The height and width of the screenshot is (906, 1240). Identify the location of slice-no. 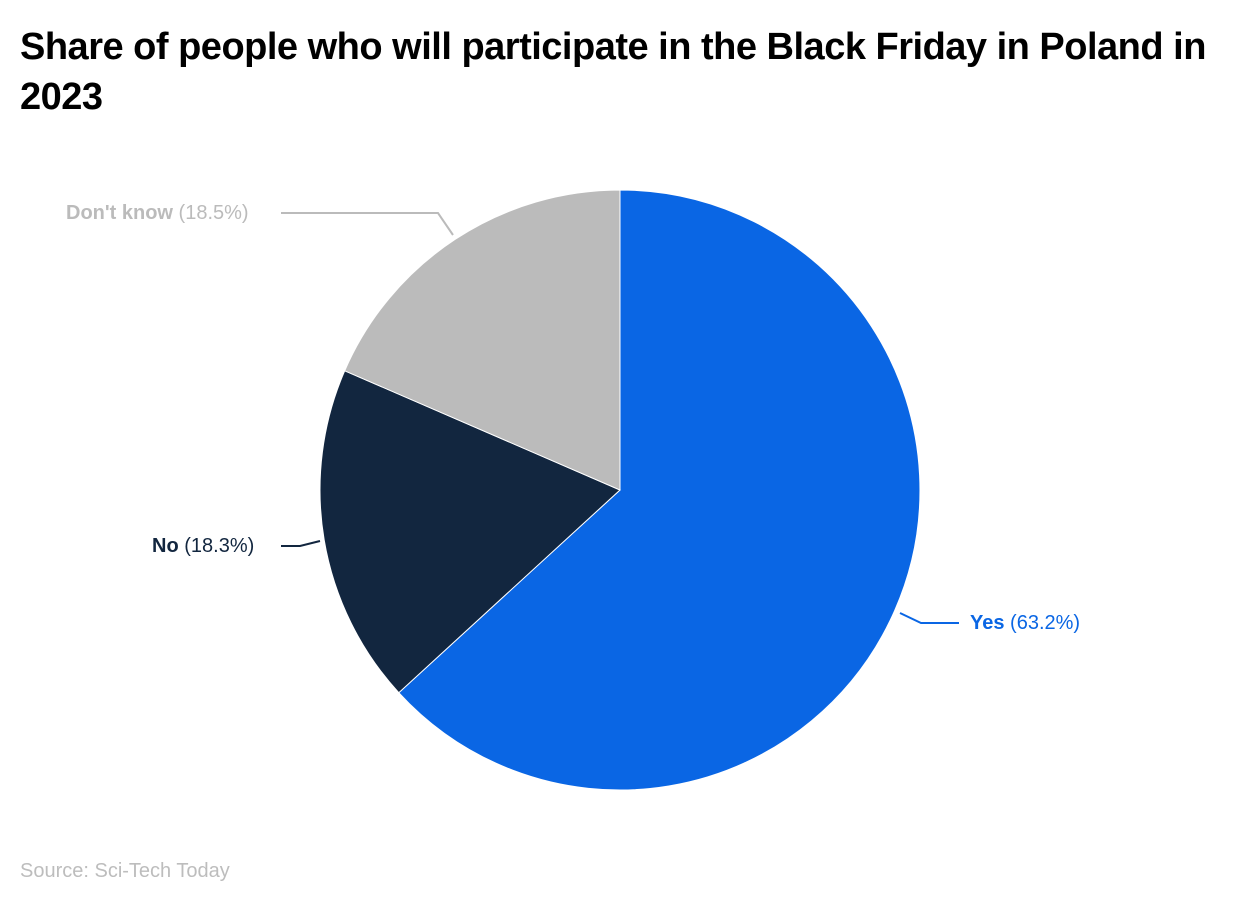
(470, 532).